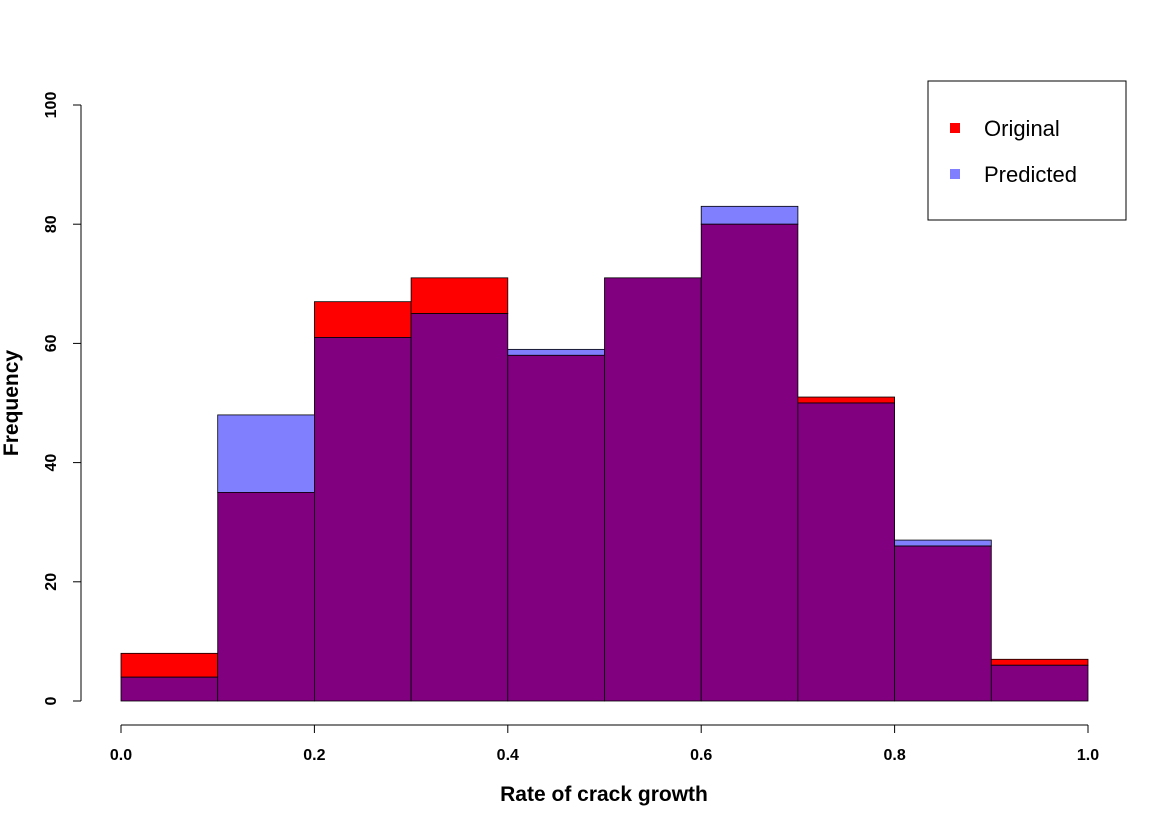 The image size is (1168, 827). I want to click on legend-box, so click(1027, 150).